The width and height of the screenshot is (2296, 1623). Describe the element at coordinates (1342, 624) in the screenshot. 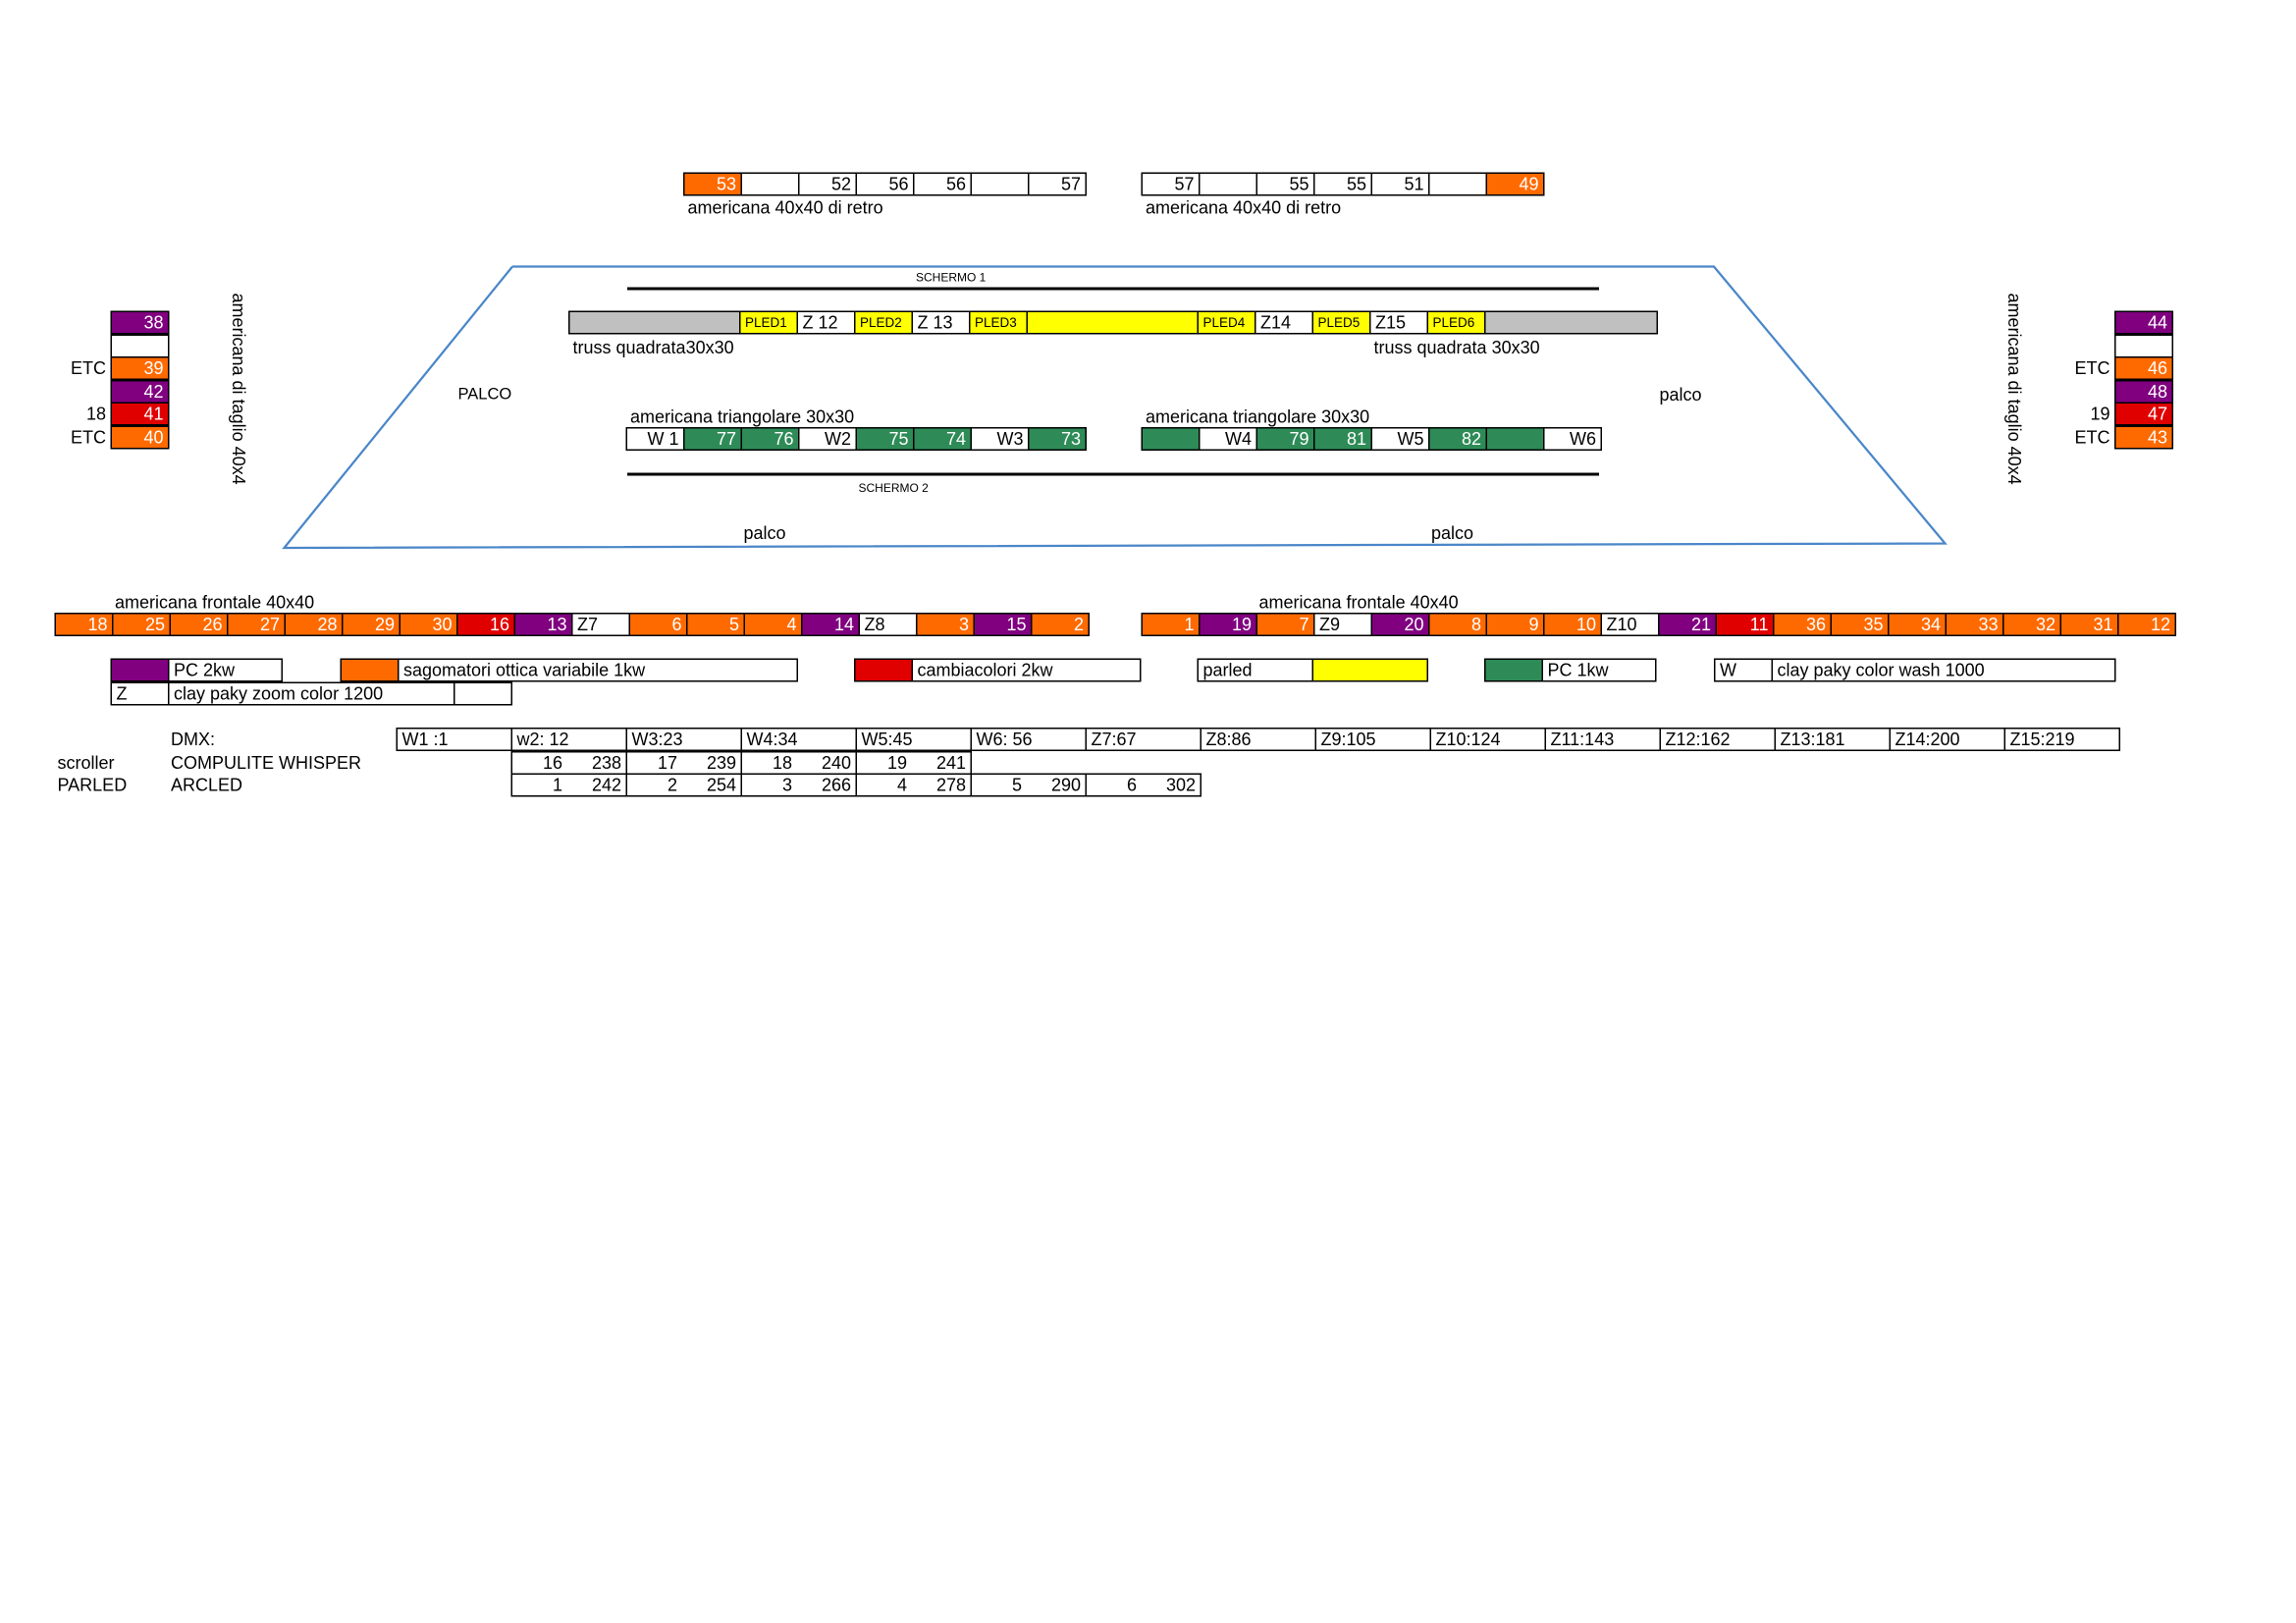

I see `front-right-cell-4: Z9` at that location.